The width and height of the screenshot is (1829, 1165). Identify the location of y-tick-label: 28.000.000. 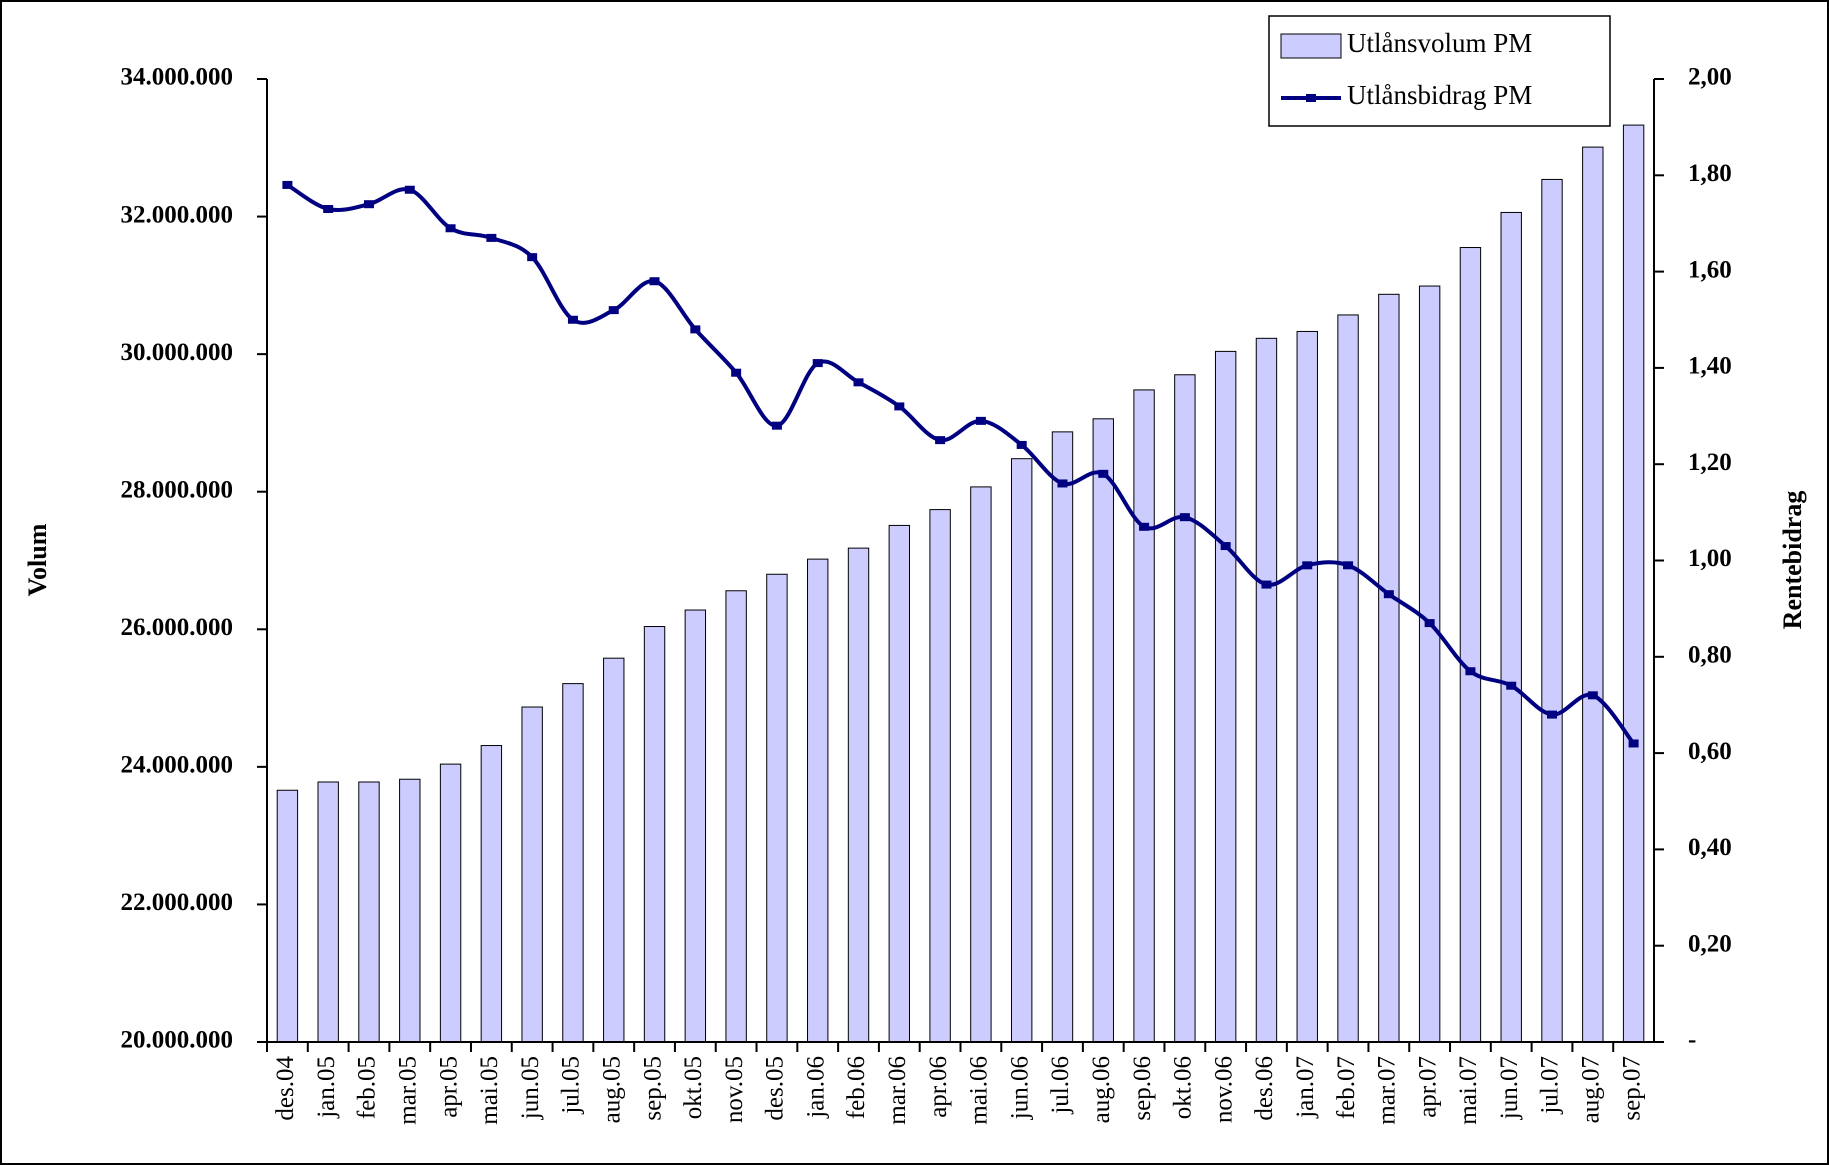
(177, 489).